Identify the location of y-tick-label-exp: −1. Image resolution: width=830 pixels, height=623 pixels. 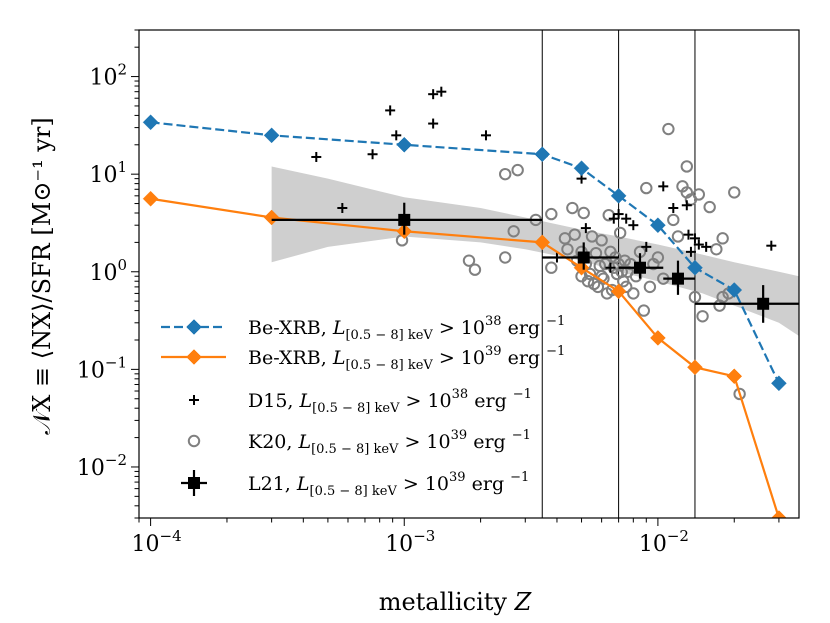
(116, 362).